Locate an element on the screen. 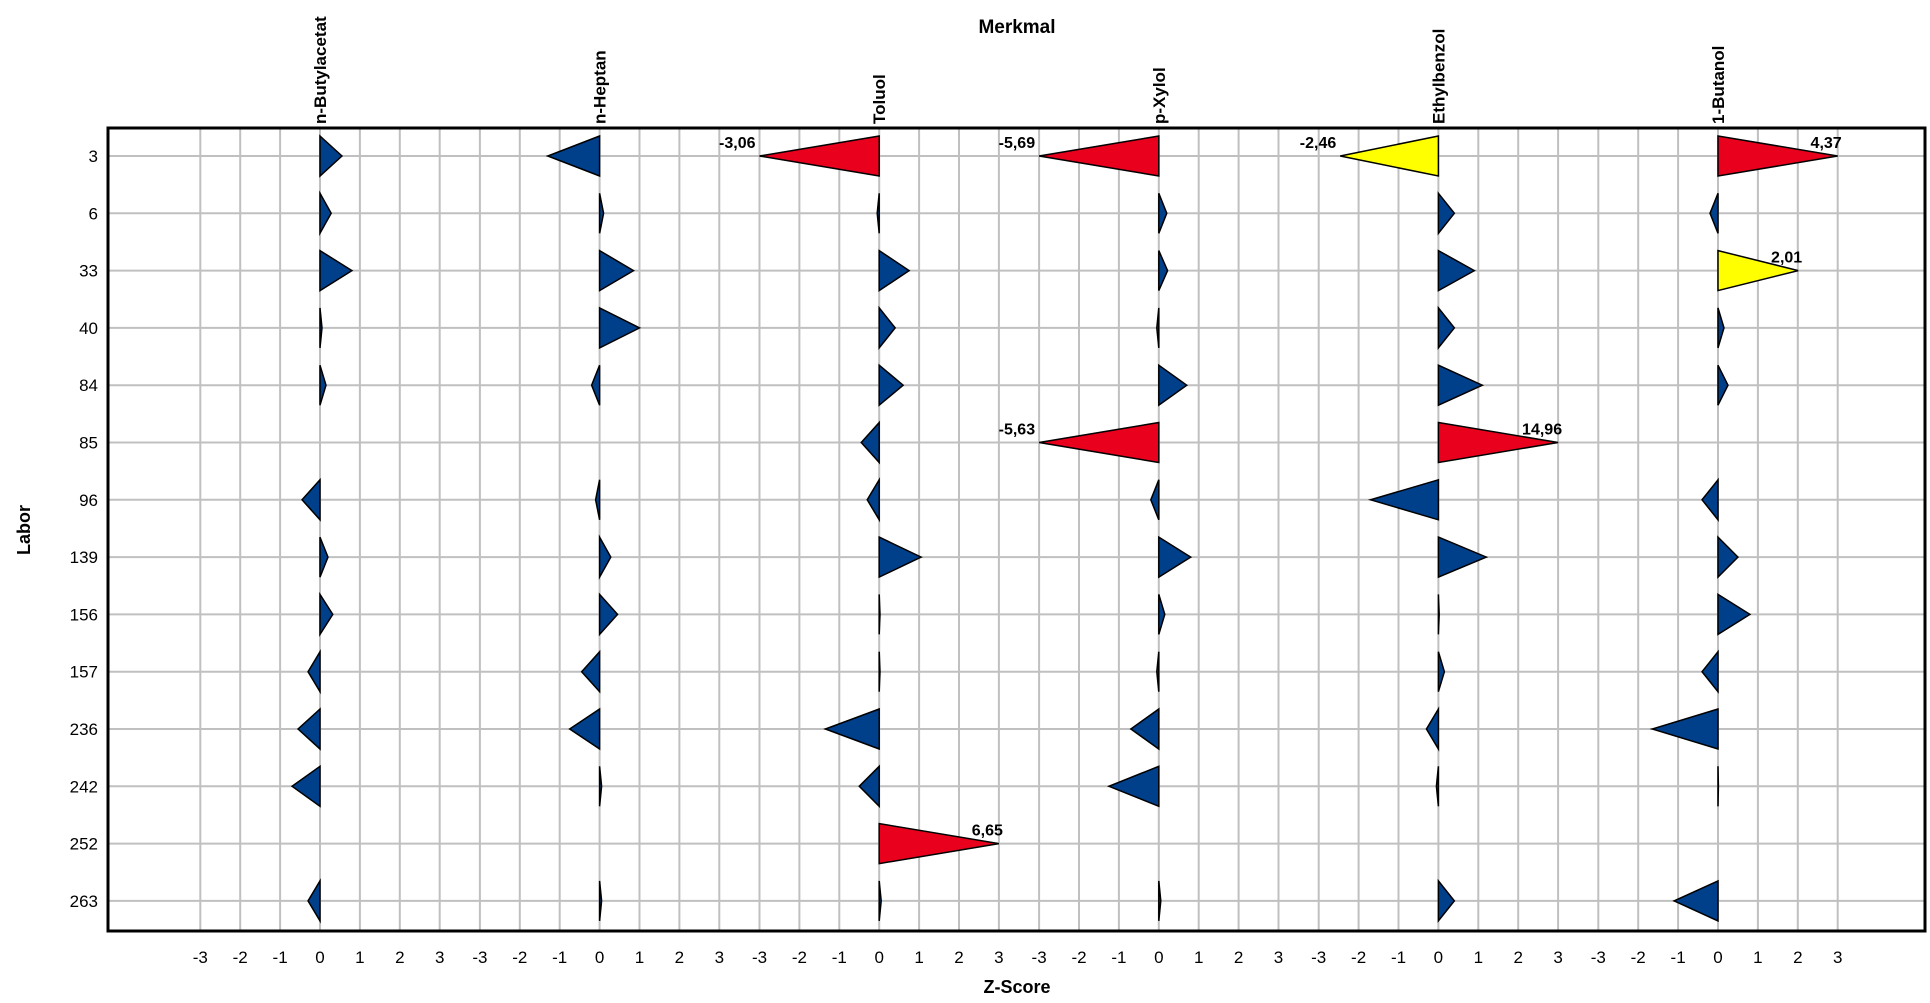  data-label-toluol-252: 6,65 is located at coordinates (987, 831).